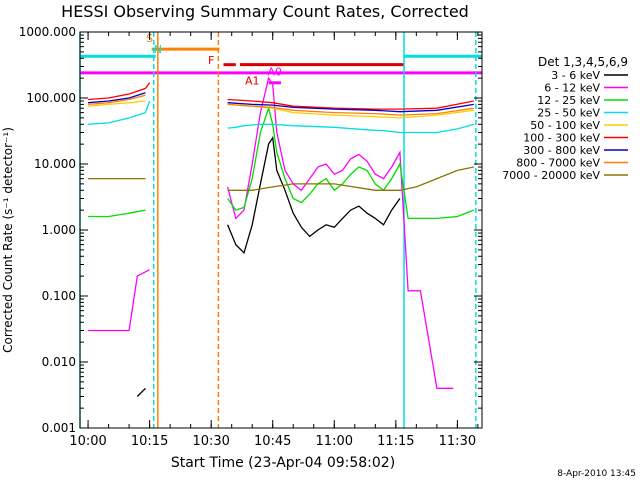  Describe the element at coordinates (283, 463) in the screenshot. I see `x-axis-label: Start Time (23-Apr-04 09:58:02)` at that location.